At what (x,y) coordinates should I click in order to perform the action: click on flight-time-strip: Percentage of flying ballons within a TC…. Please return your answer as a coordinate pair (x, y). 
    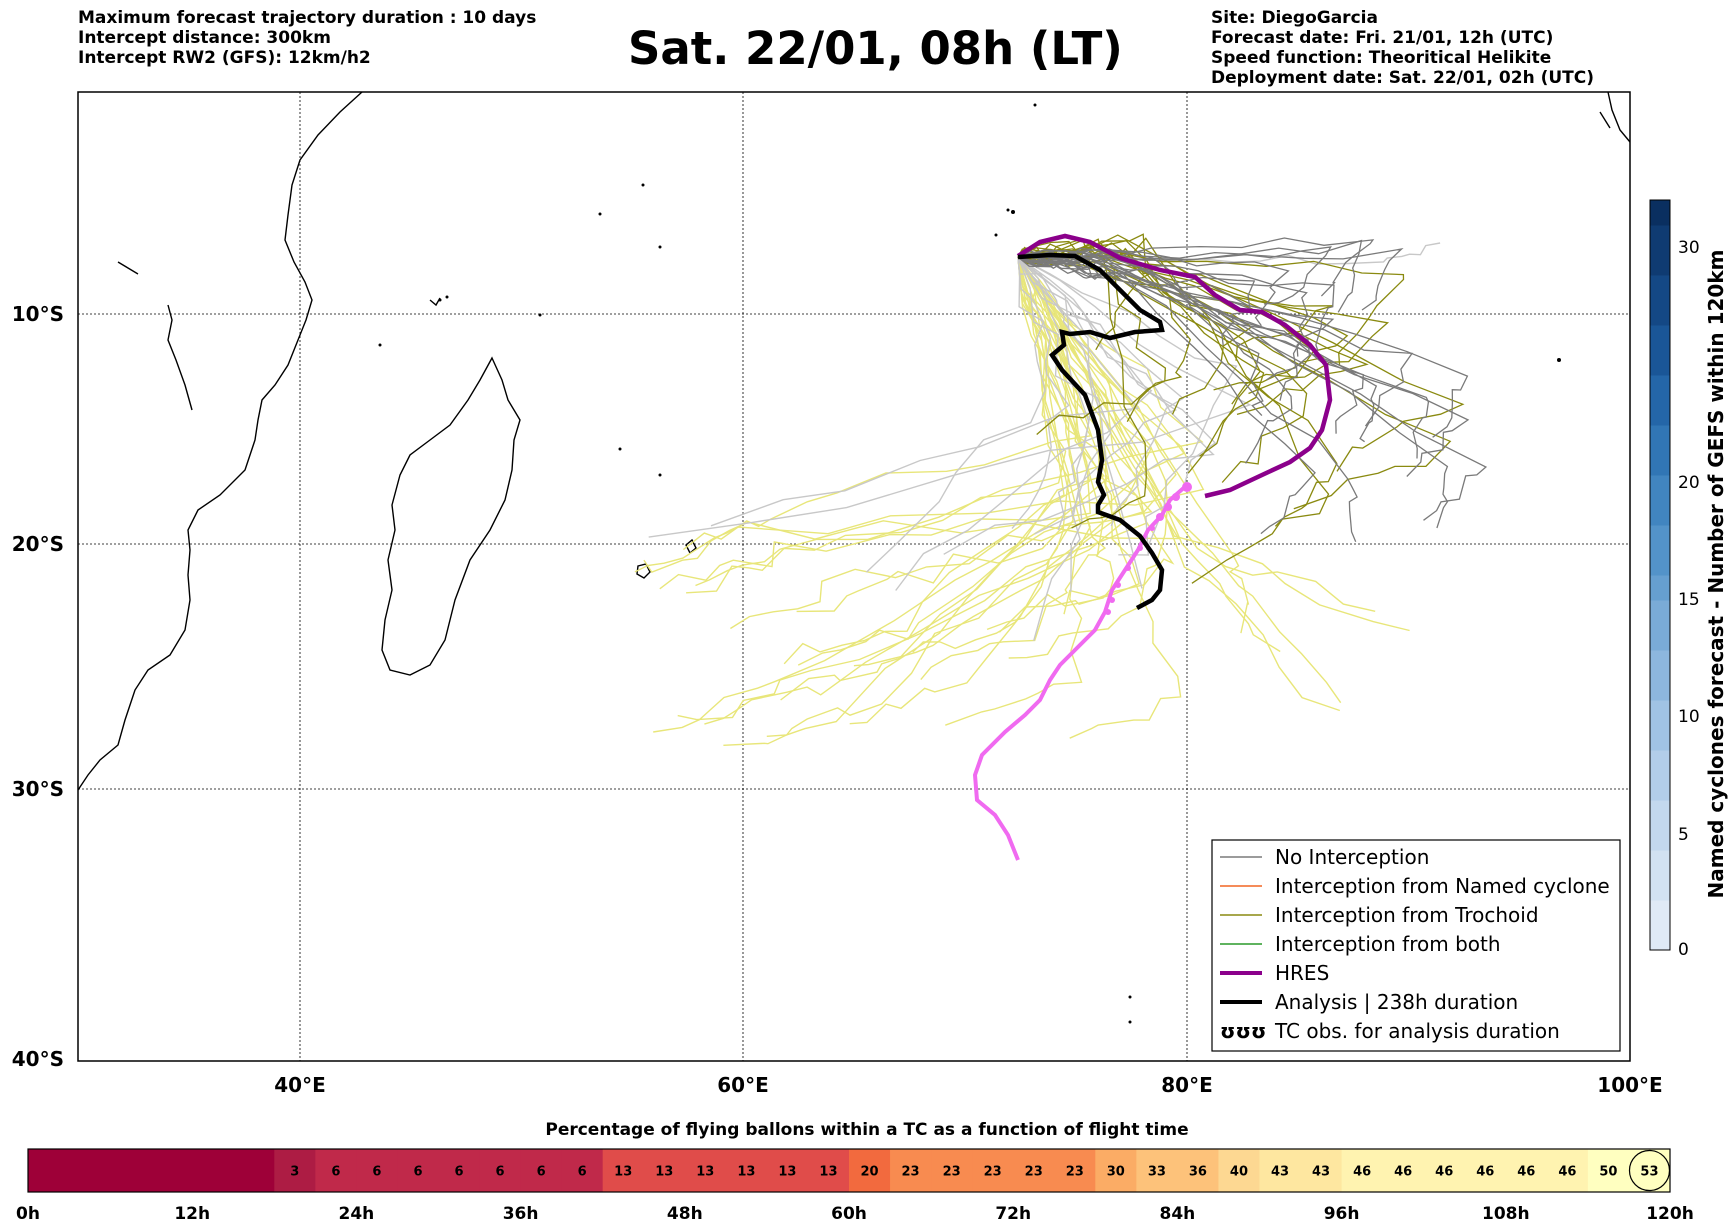
    Looking at the image, I should click on (855, 1171).